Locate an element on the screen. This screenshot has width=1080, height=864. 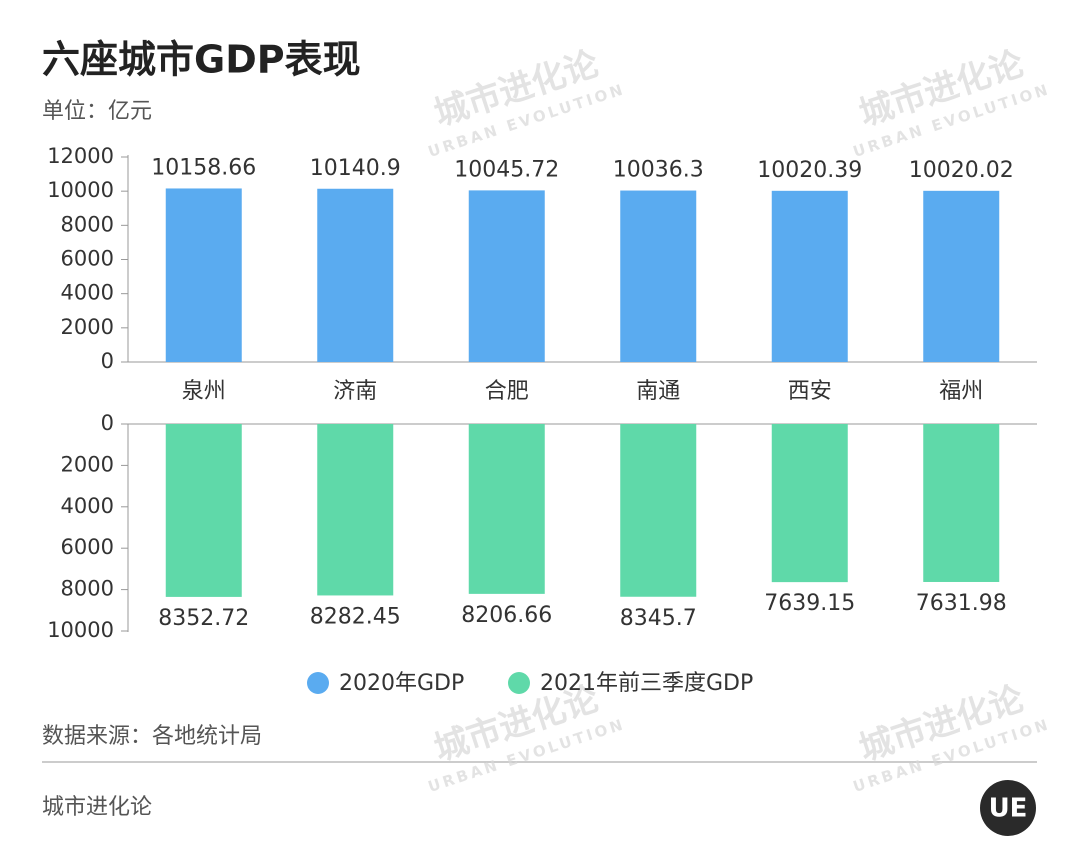
value-label: 8282.45 is located at coordinates (355, 616).